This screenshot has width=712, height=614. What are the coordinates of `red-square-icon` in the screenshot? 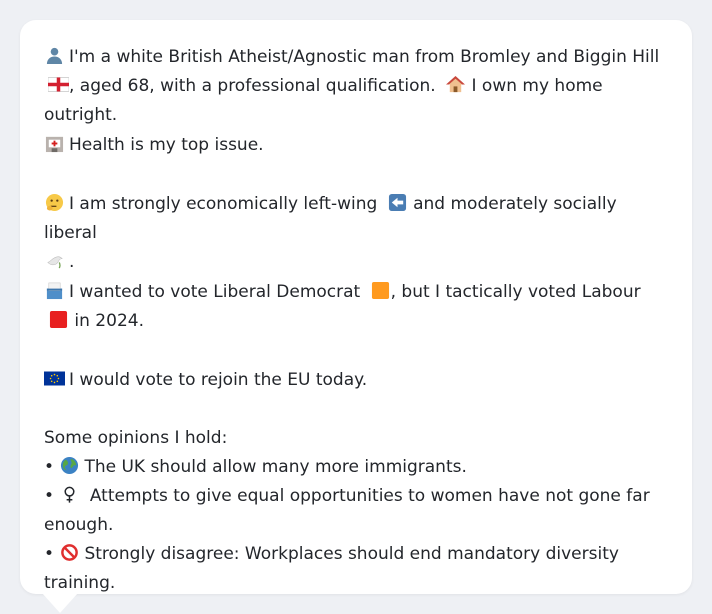 It's located at (58, 319).